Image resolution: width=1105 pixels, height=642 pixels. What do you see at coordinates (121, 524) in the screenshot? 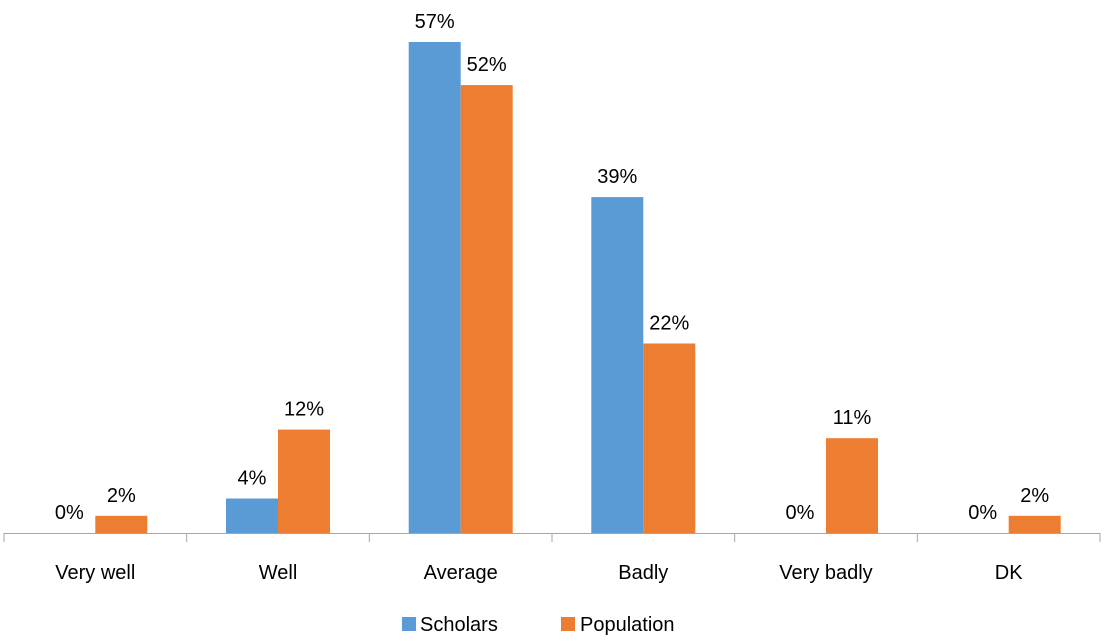
I see `bar-population-very-well` at bounding box center [121, 524].